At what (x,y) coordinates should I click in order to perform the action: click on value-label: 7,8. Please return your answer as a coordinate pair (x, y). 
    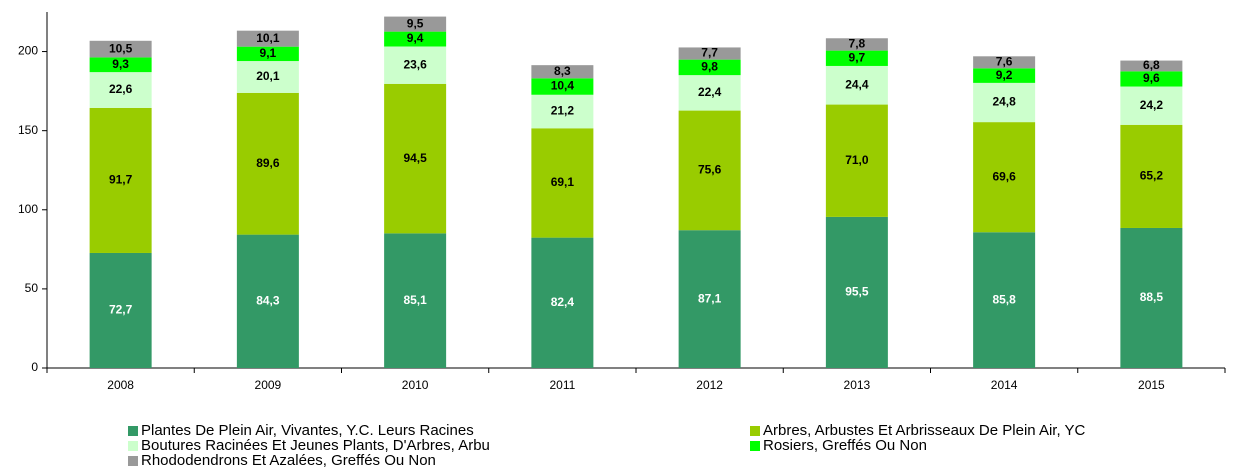
    Looking at the image, I should click on (857, 44).